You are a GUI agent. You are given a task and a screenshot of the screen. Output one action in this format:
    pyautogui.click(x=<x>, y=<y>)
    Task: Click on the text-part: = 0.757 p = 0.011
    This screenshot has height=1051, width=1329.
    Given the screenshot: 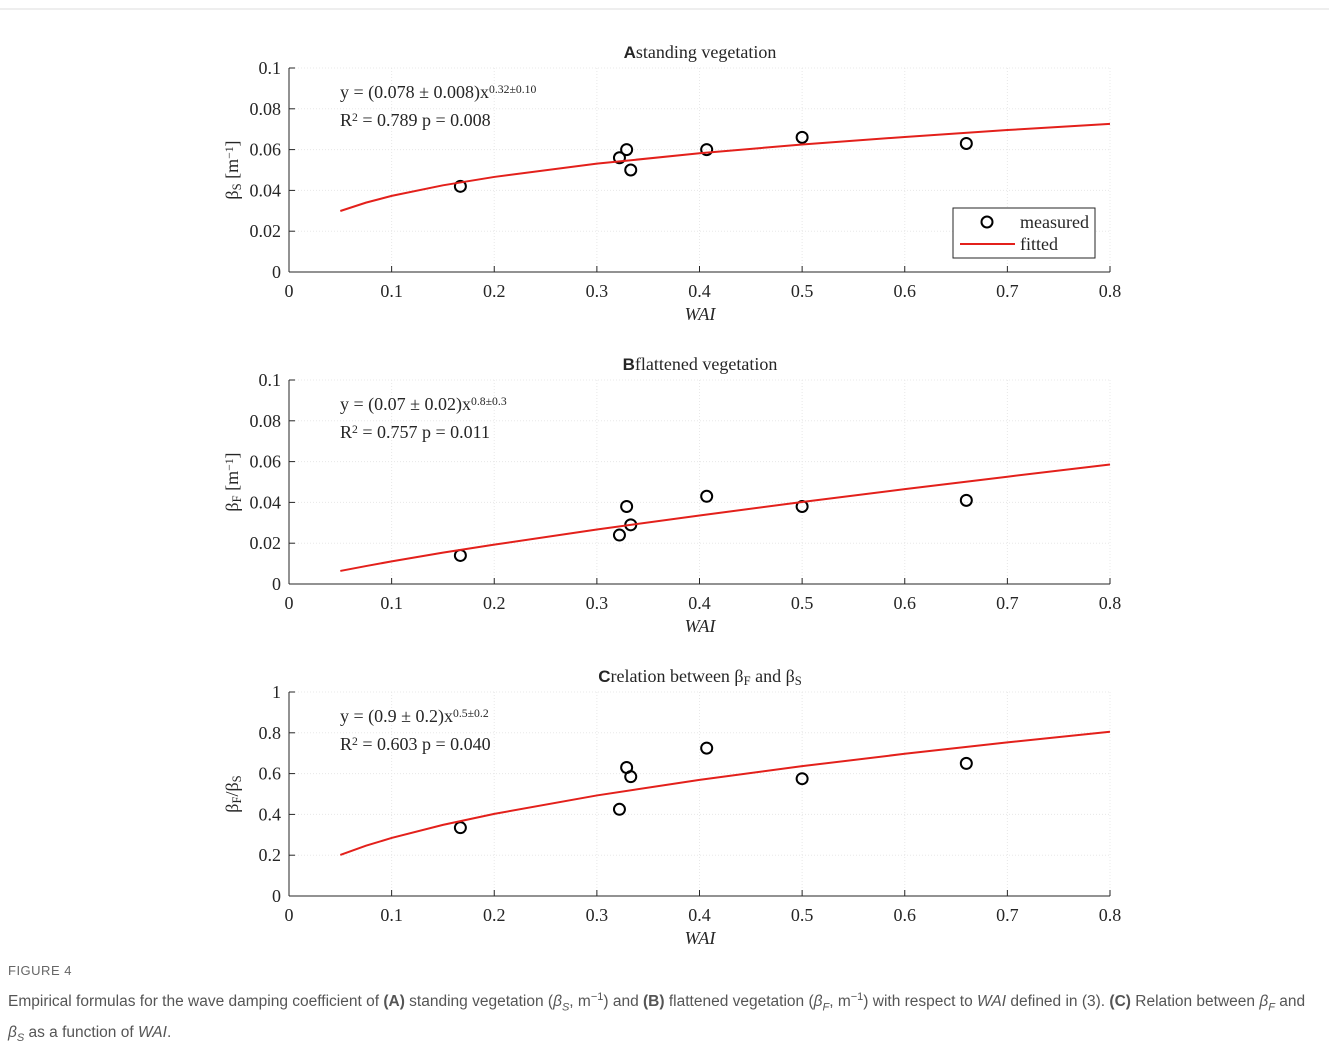 What is the action you would take?
    pyautogui.click(x=424, y=432)
    